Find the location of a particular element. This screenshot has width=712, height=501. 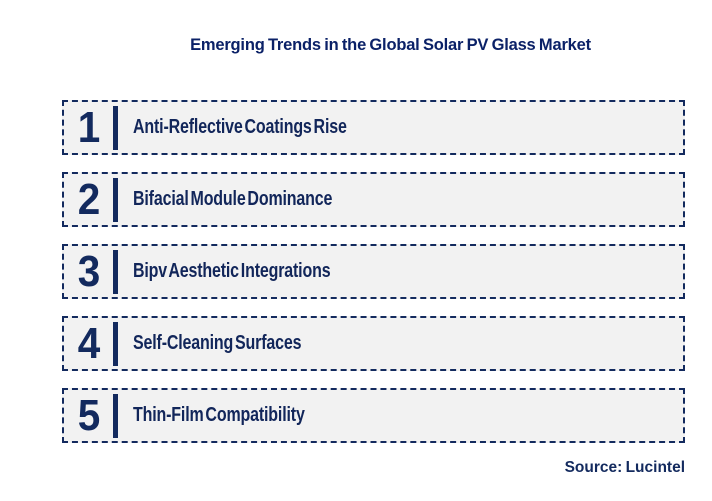

trend-label: Self-Cleaning Surfaces is located at coordinates (217, 343).